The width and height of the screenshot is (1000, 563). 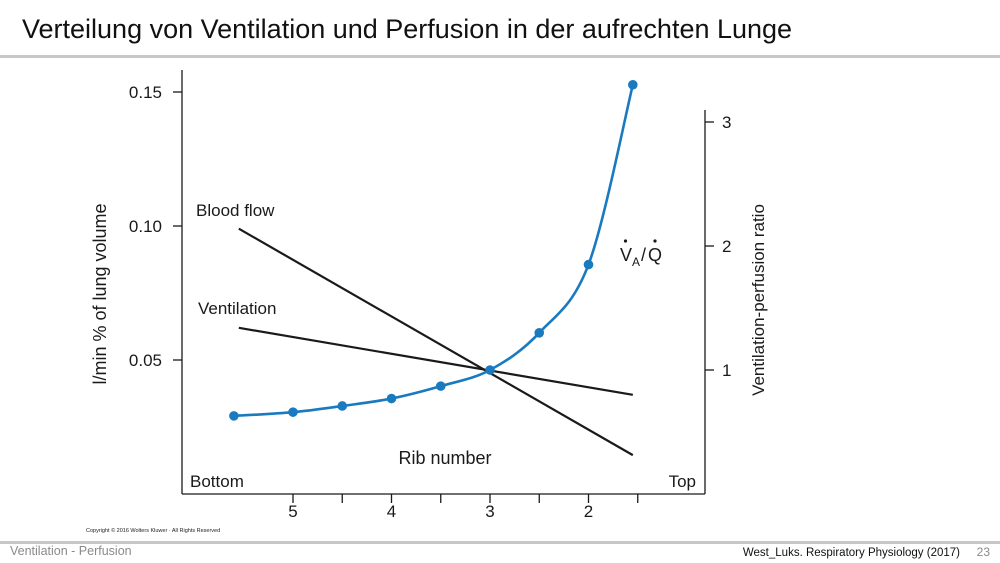 I want to click on vaq-dot-v, so click(x=625, y=241).